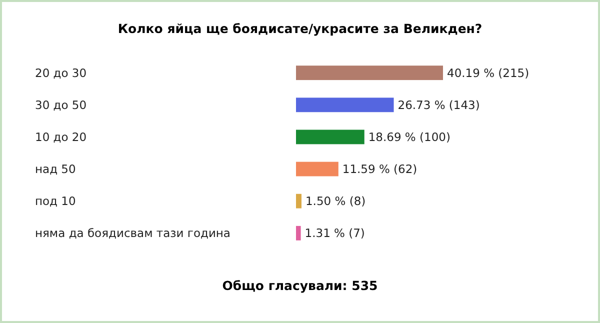  I want to click on data-label: 26.73 % (143), so click(439, 105).